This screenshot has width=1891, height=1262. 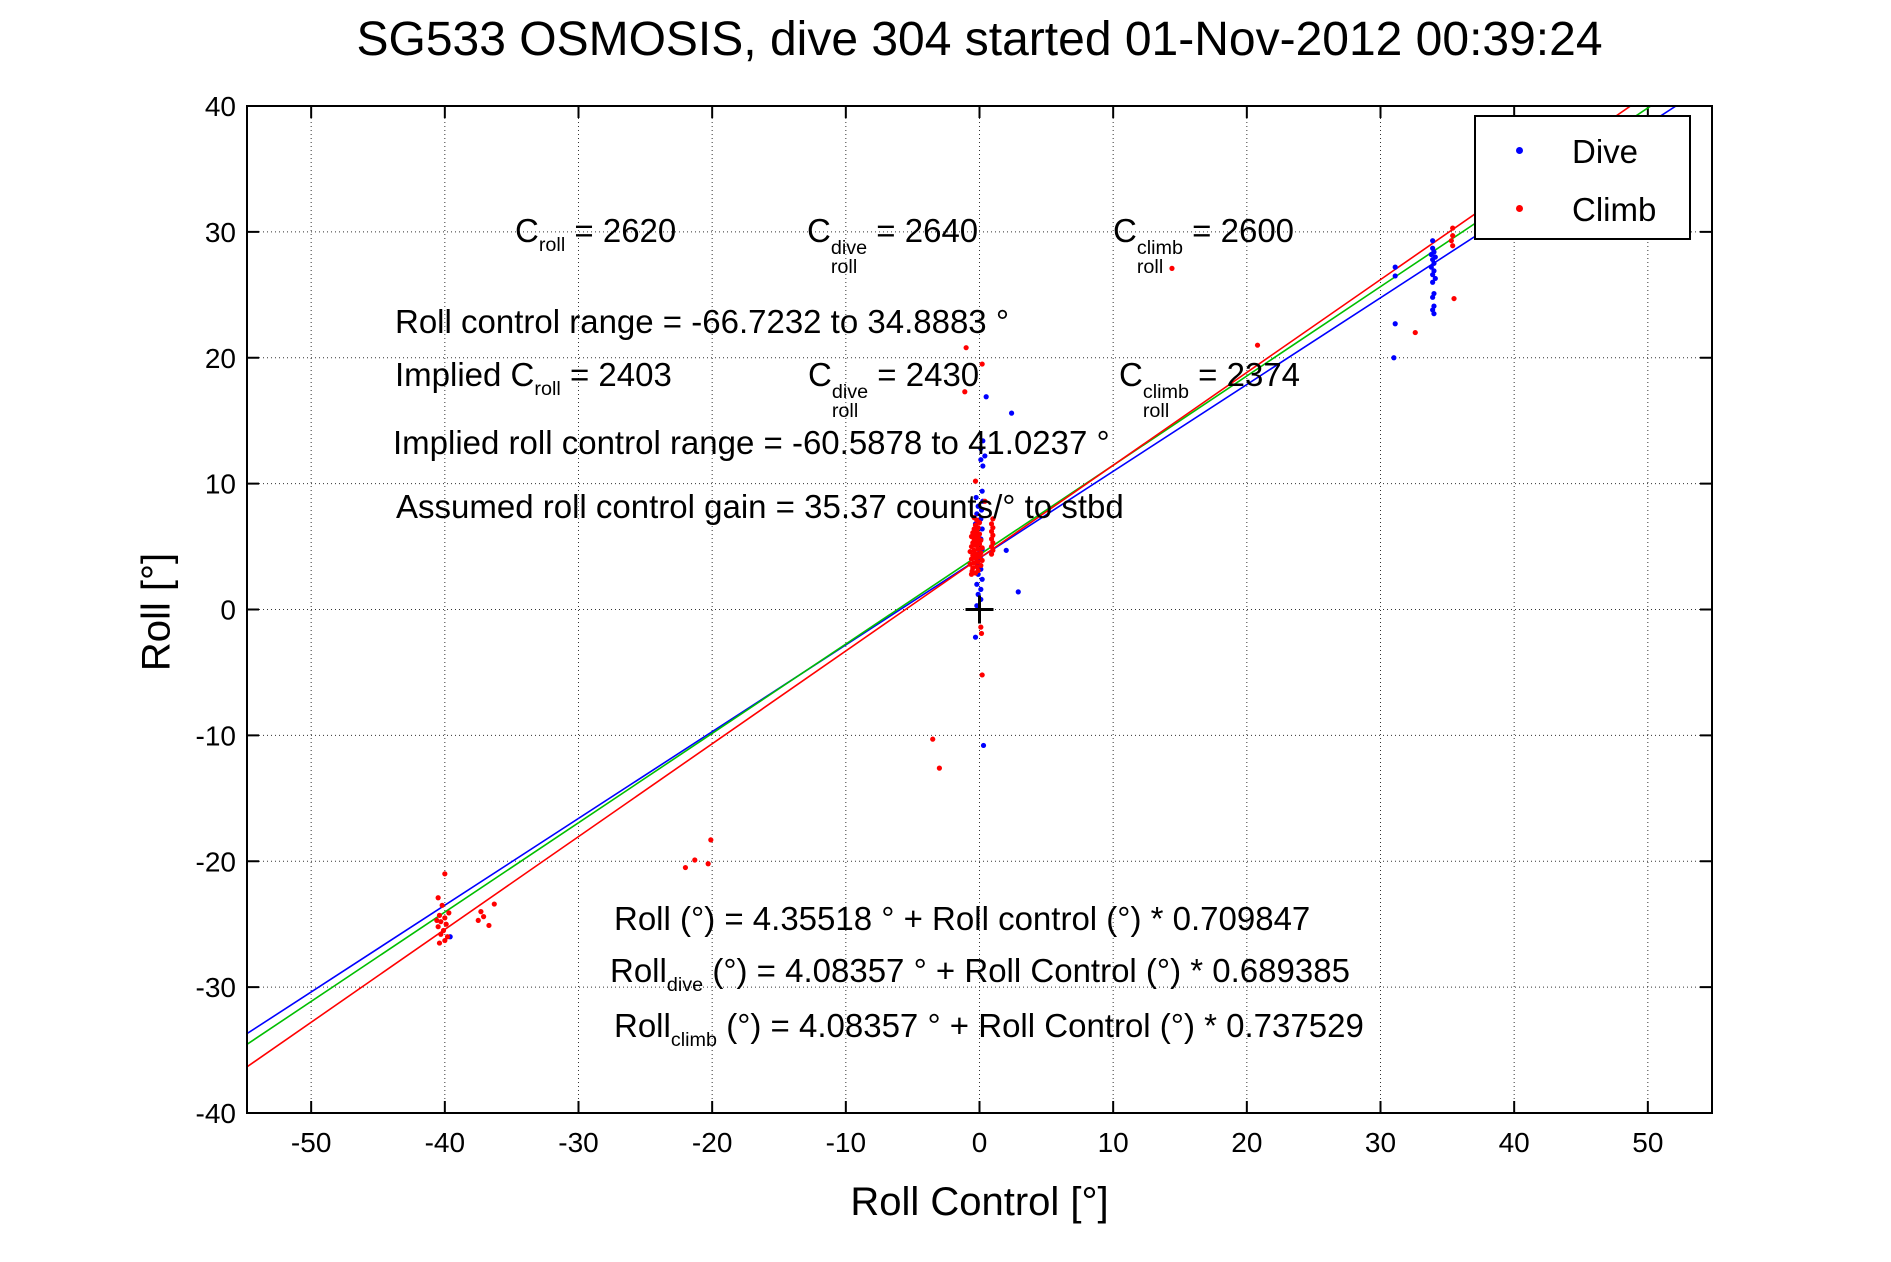 What do you see at coordinates (1582, 177) in the screenshot?
I see `legend: Dive Climb` at bounding box center [1582, 177].